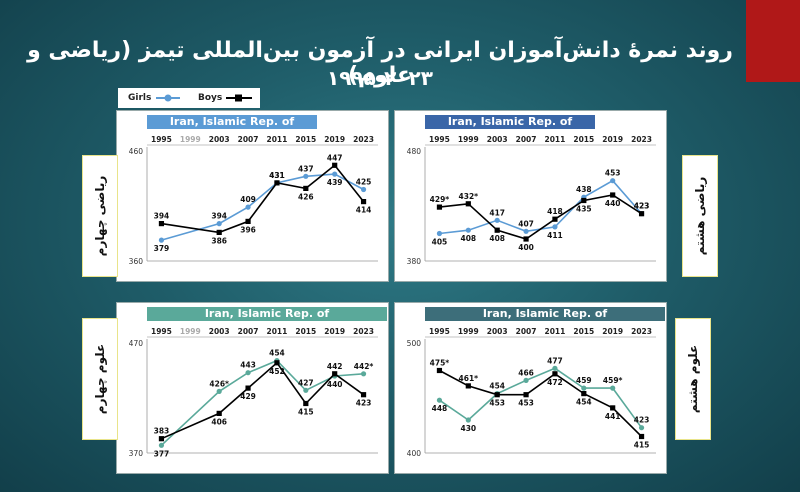 This screenshot has height=492, width=800. I want to click on year-label: 1999, so click(468, 139).